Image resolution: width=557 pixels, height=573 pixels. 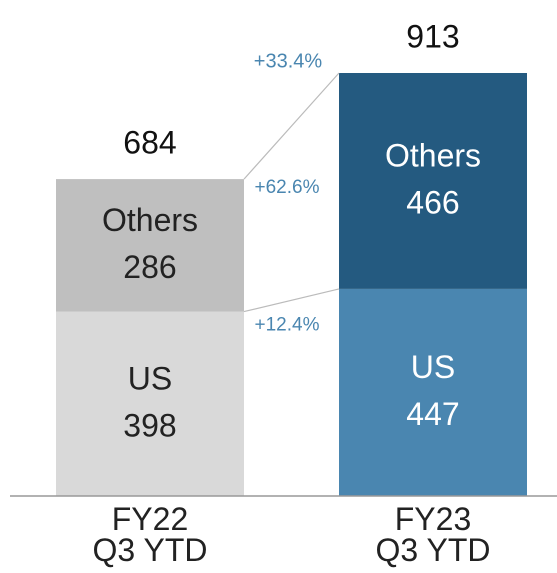 I want to click on growth-annotation: +62.6%, so click(x=287, y=187).